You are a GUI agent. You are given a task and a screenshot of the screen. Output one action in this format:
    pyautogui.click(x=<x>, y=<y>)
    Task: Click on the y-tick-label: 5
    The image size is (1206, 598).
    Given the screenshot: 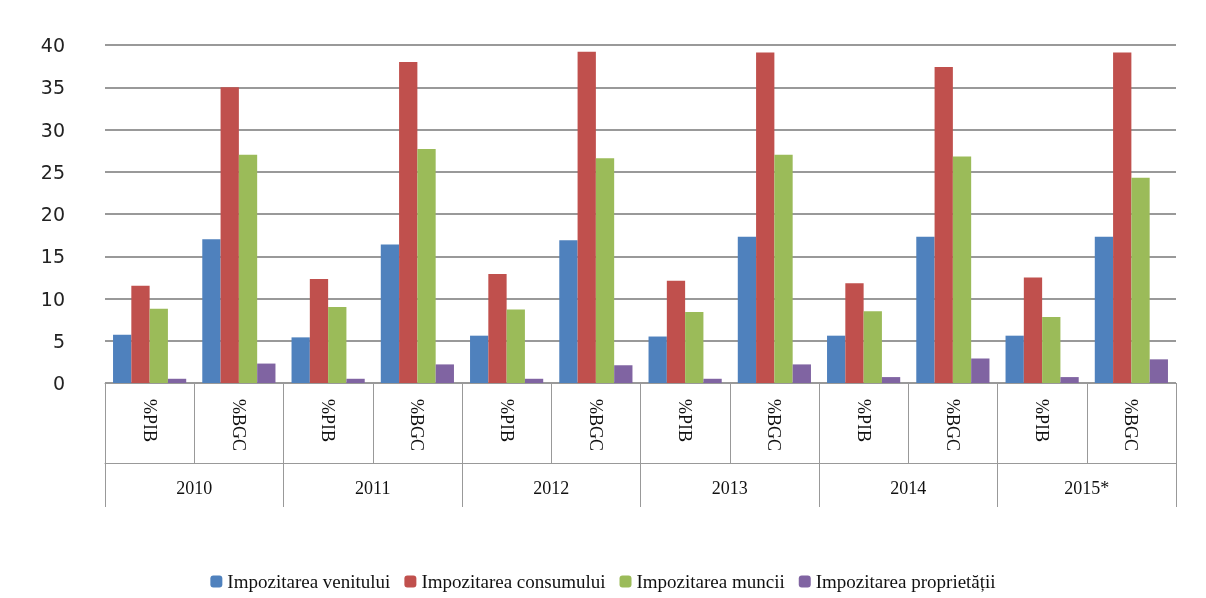 What is the action you would take?
    pyautogui.click(x=58, y=340)
    